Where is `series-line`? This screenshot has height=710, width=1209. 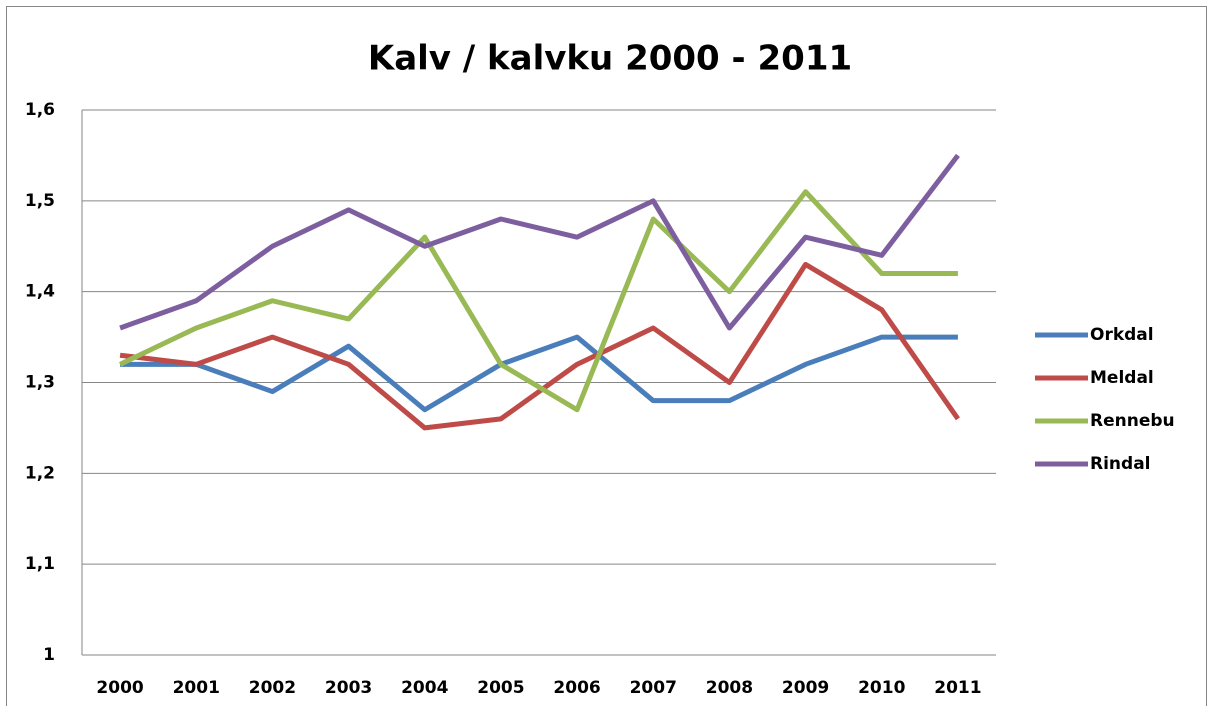
series-line is located at coordinates (539, 373).